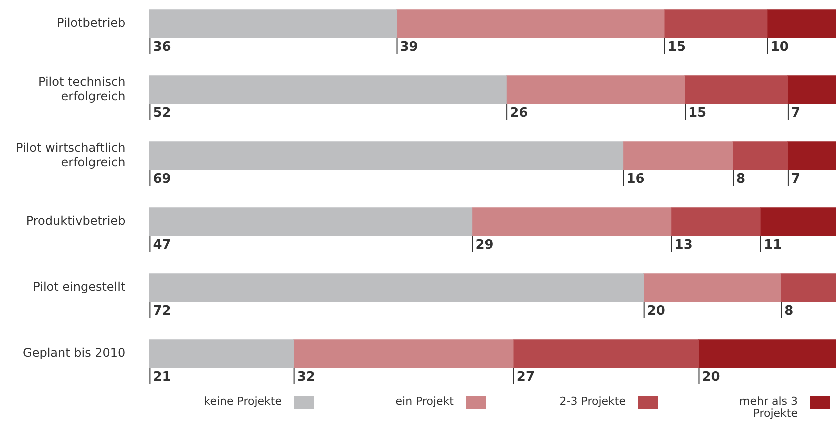 The image size is (838, 423). I want to click on y-tick-label: Produktivbetrieb, so click(76, 221).